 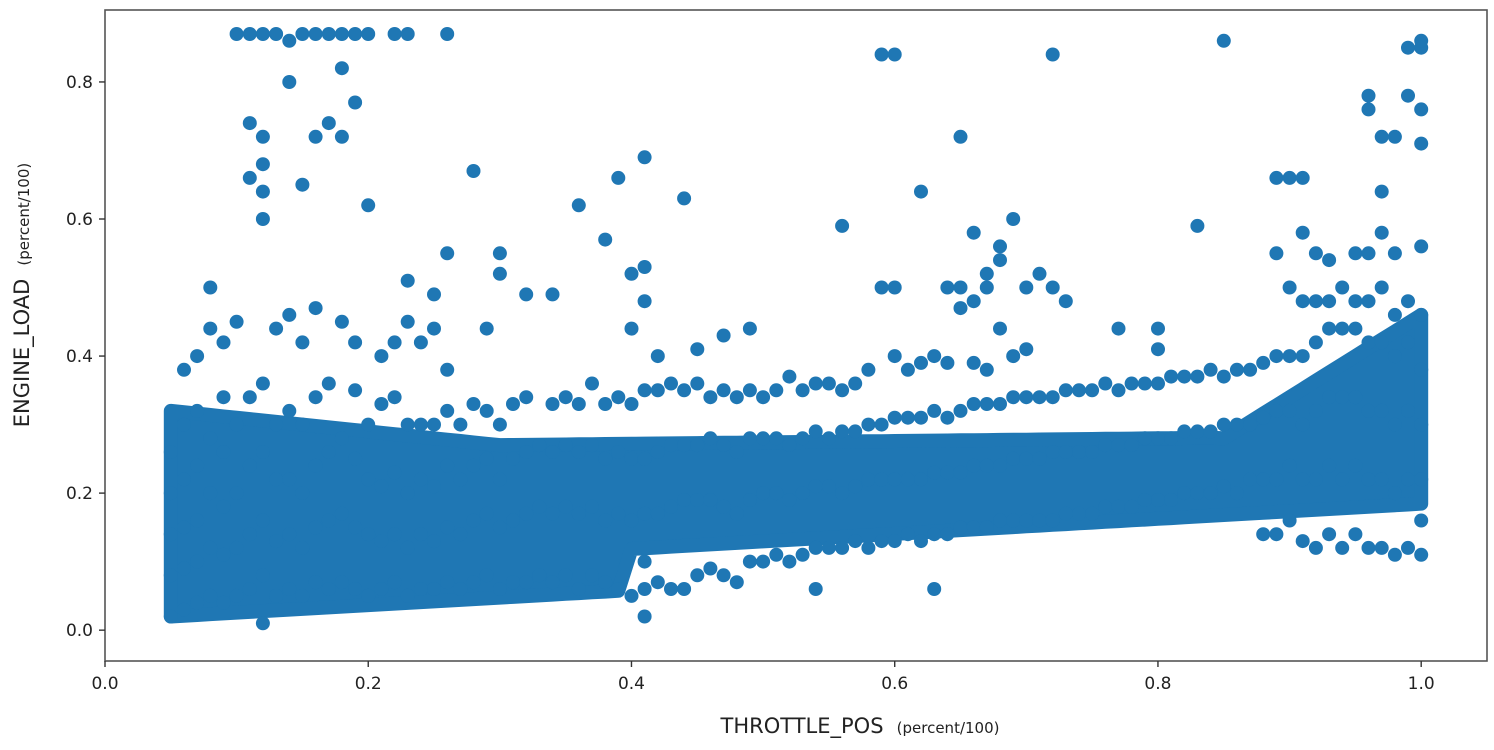 I want to click on y-axis-unit: (percent/100), so click(x=24, y=214).